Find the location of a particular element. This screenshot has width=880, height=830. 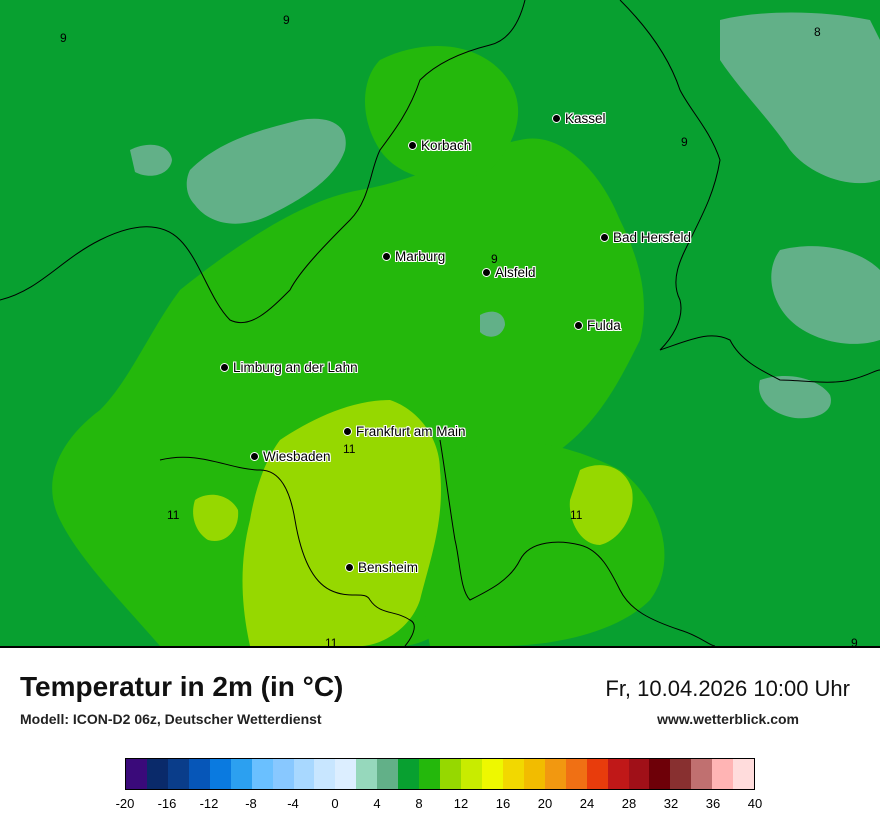

city-marker-limburg: Limburg an der Lahn is located at coordinates (289, 367).